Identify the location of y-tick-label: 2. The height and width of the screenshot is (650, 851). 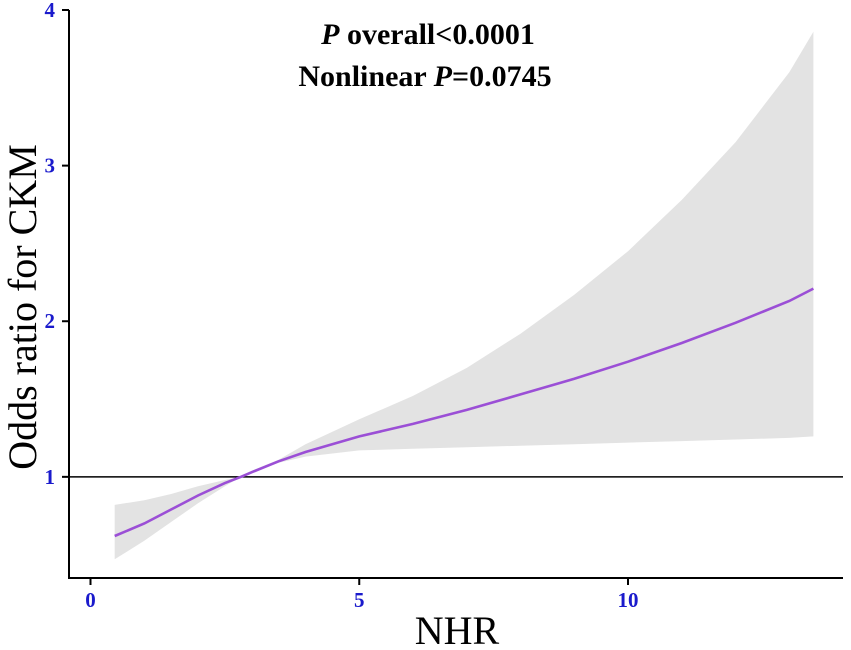
(50, 321).